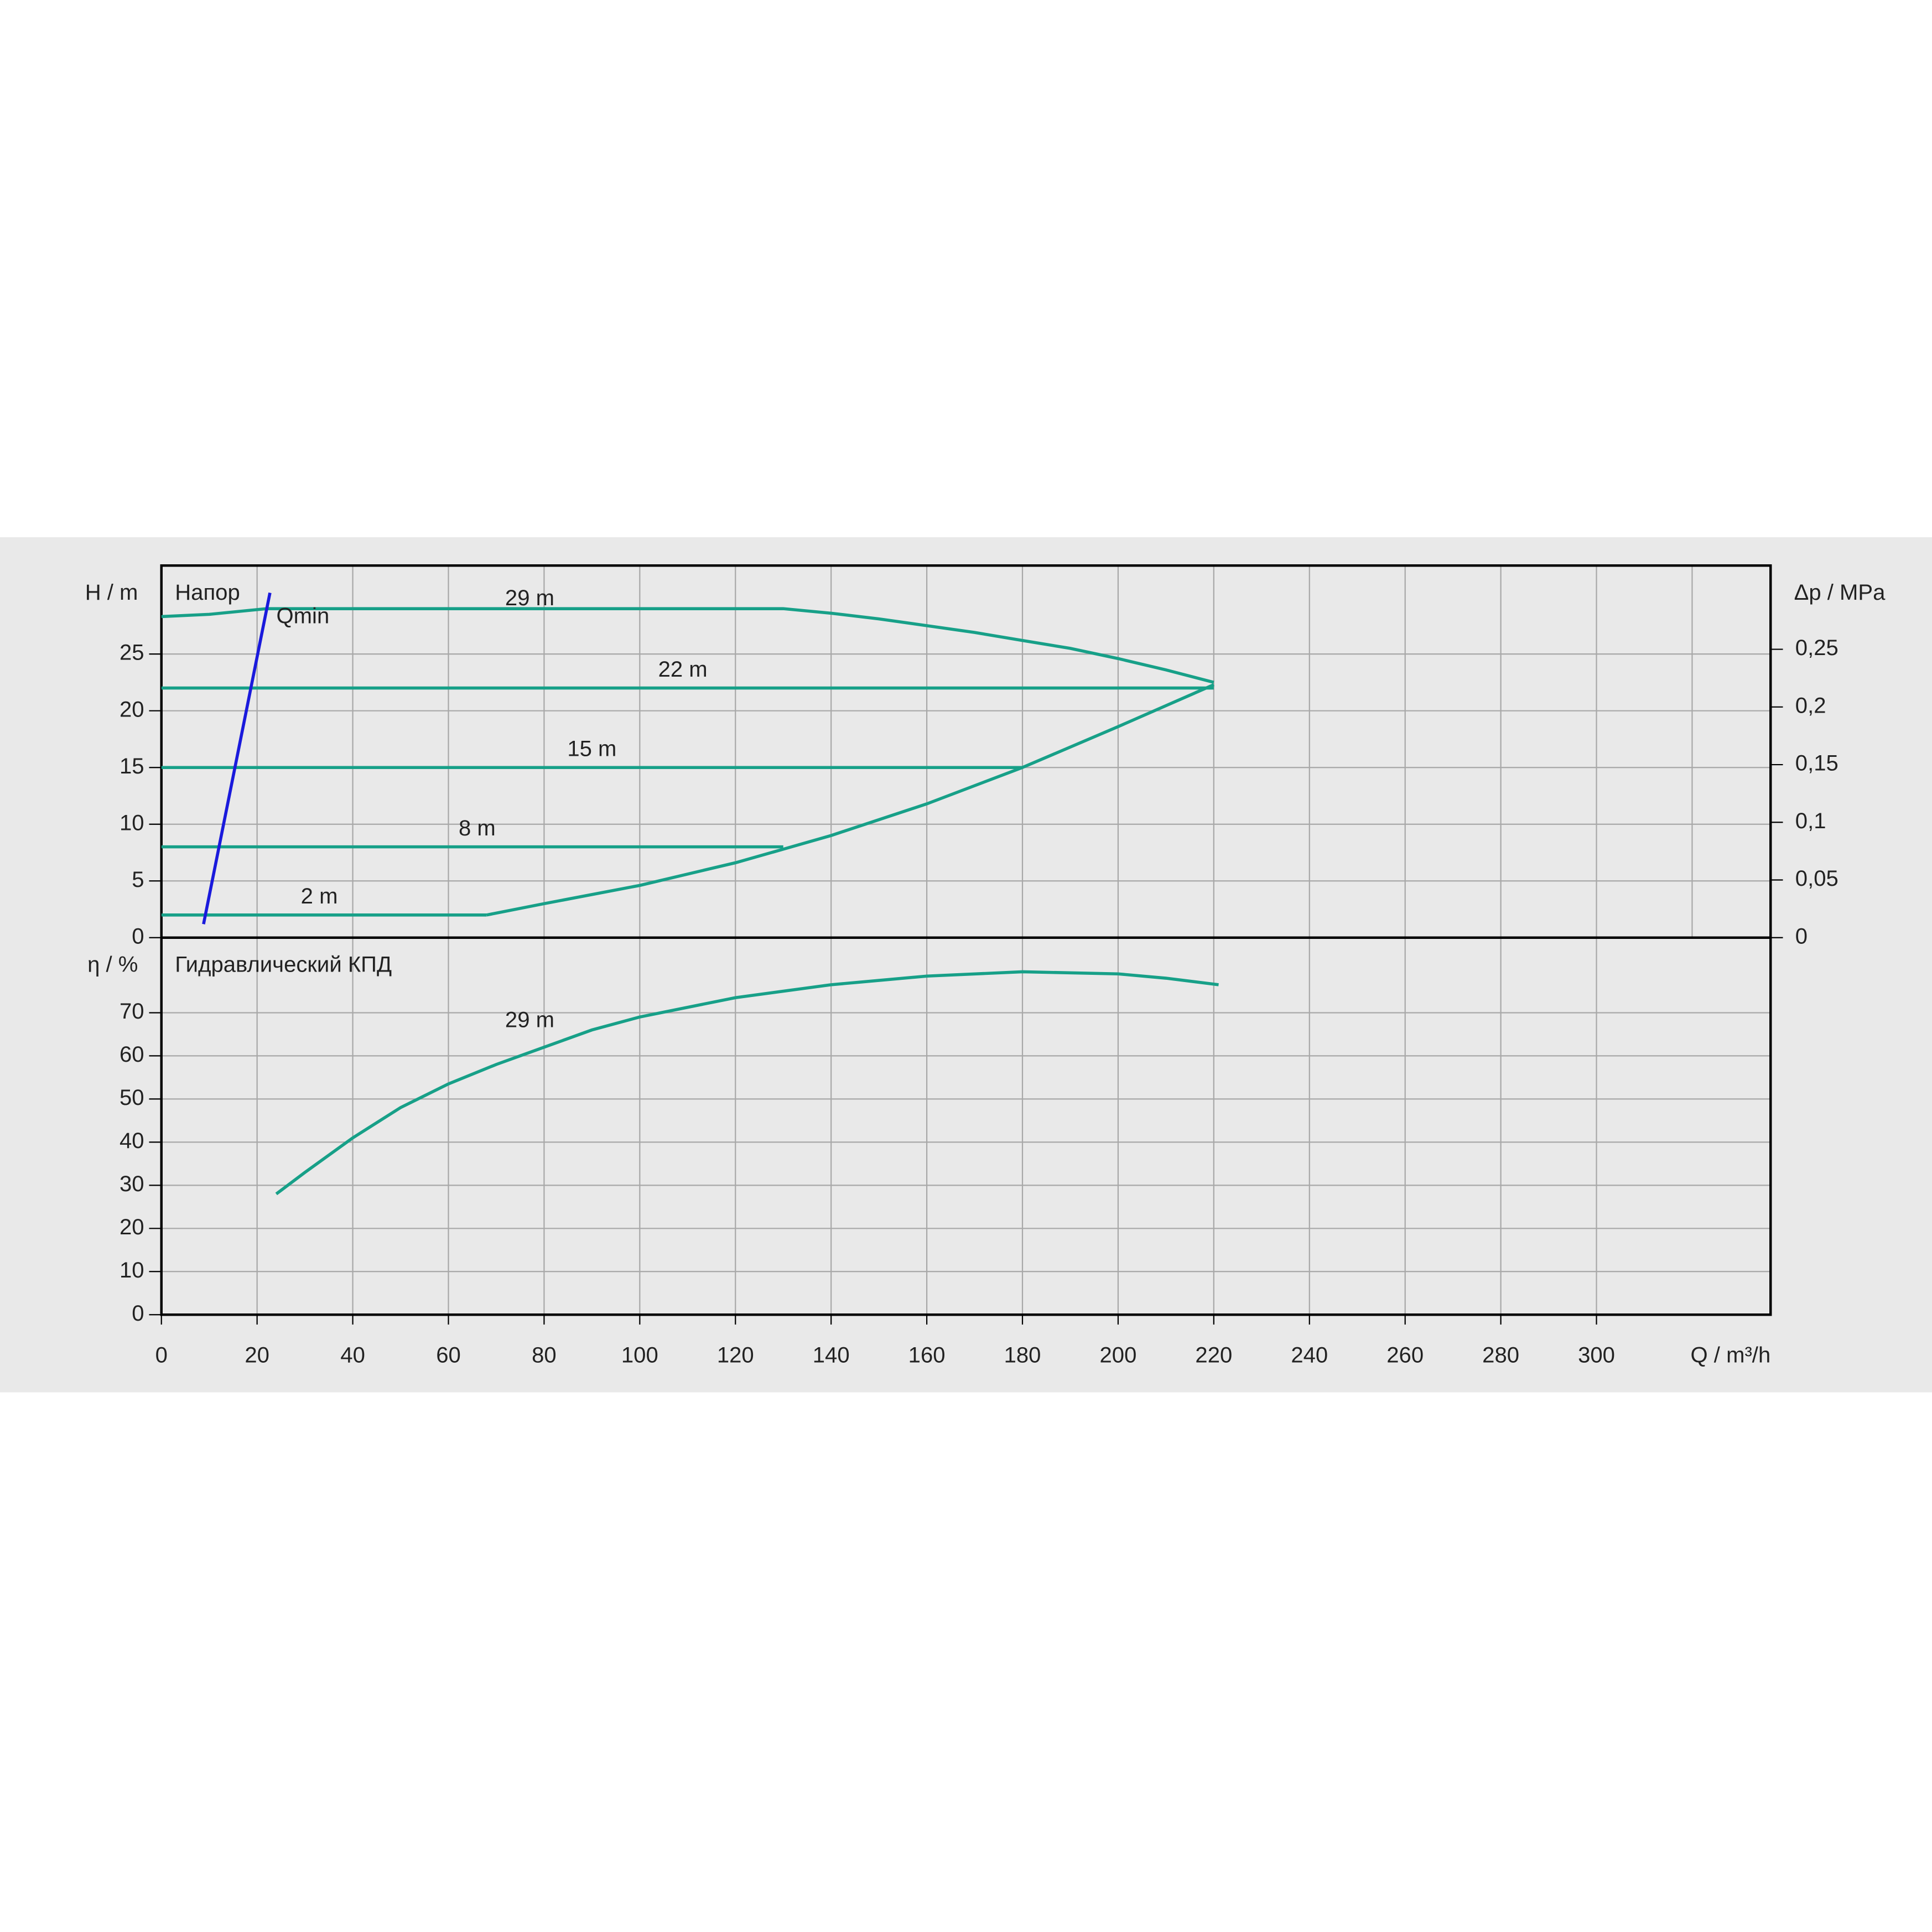 Image resolution: width=1932 pixels, height=1932 pixels. I want to click on x-tick-label: 280, so click(1500, 1356).